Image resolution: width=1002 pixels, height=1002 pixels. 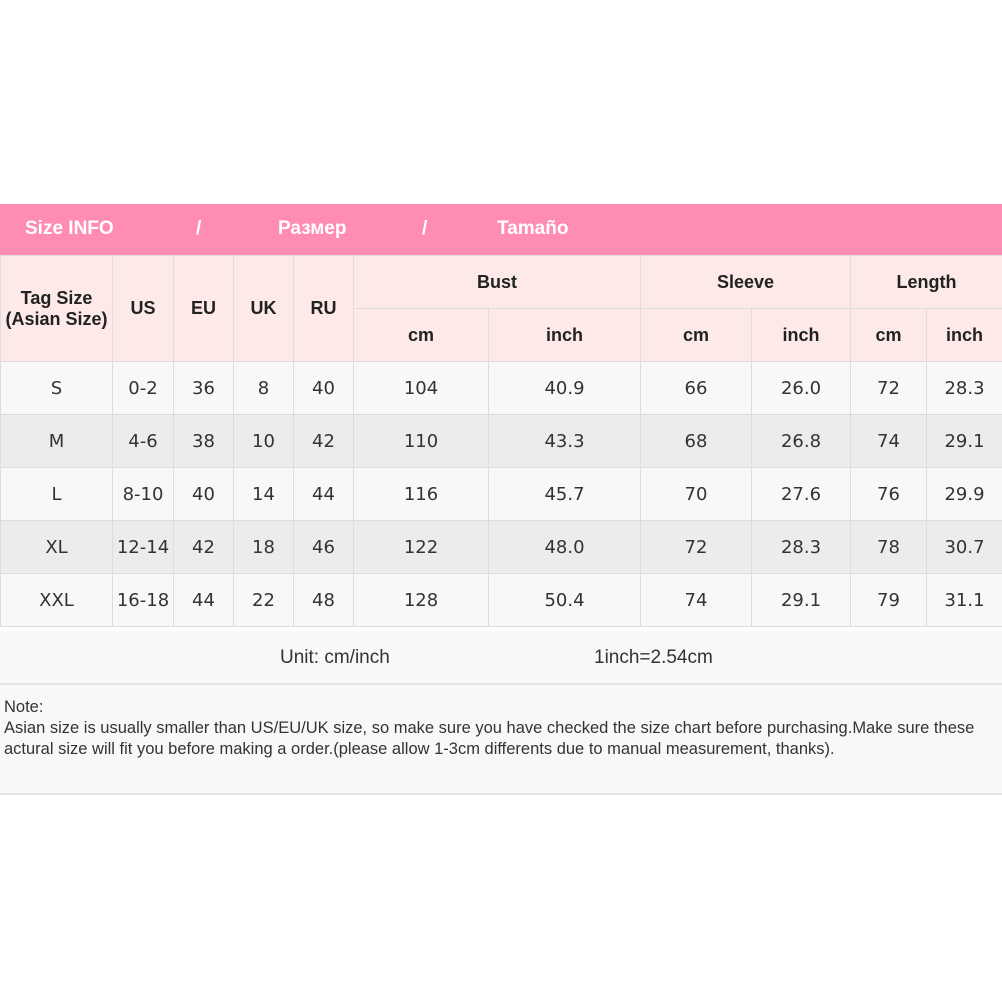 I want to click on cell-tag: M, so click(x=56, y=441).